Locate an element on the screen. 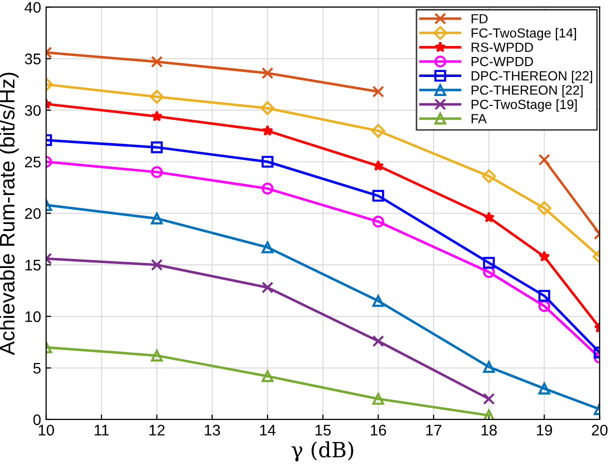  y-tick-label: 40 is located at coordinates (32, 7).